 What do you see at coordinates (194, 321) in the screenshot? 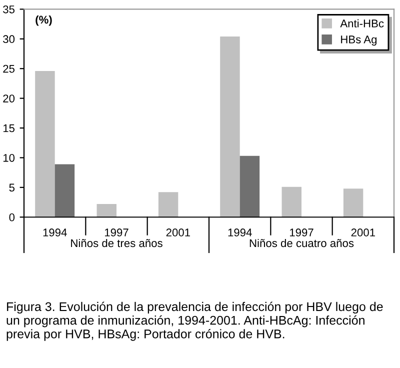
I see `text: Figura 3. Evolución de la prevalencia de infección por HBV luego de un programa de inmunización, 1994-2001. Anti-HBcAg: Infección previa por HVB, HBsAg: Portador crónico de HVB.` at bounding box center [194, 321].